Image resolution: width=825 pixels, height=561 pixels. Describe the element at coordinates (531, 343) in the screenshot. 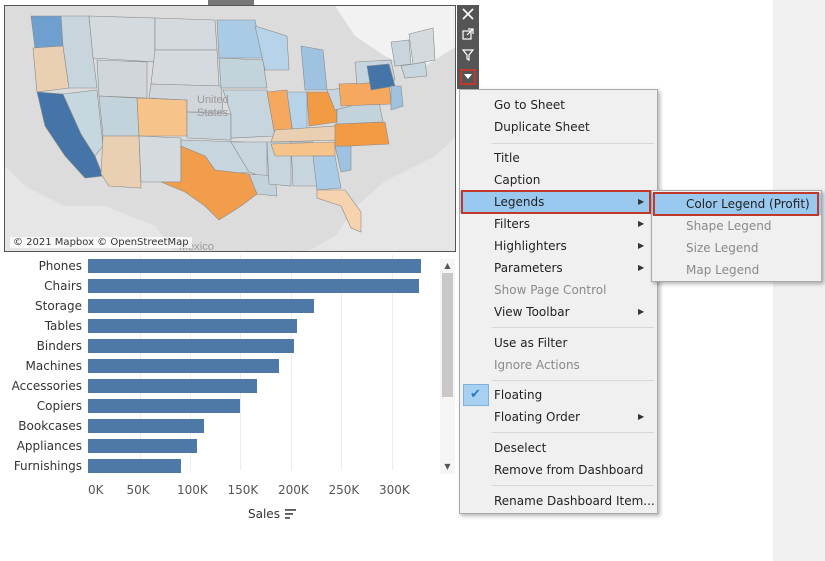

I see `menu-item-use-as-filter: Use as Filter` at that location.